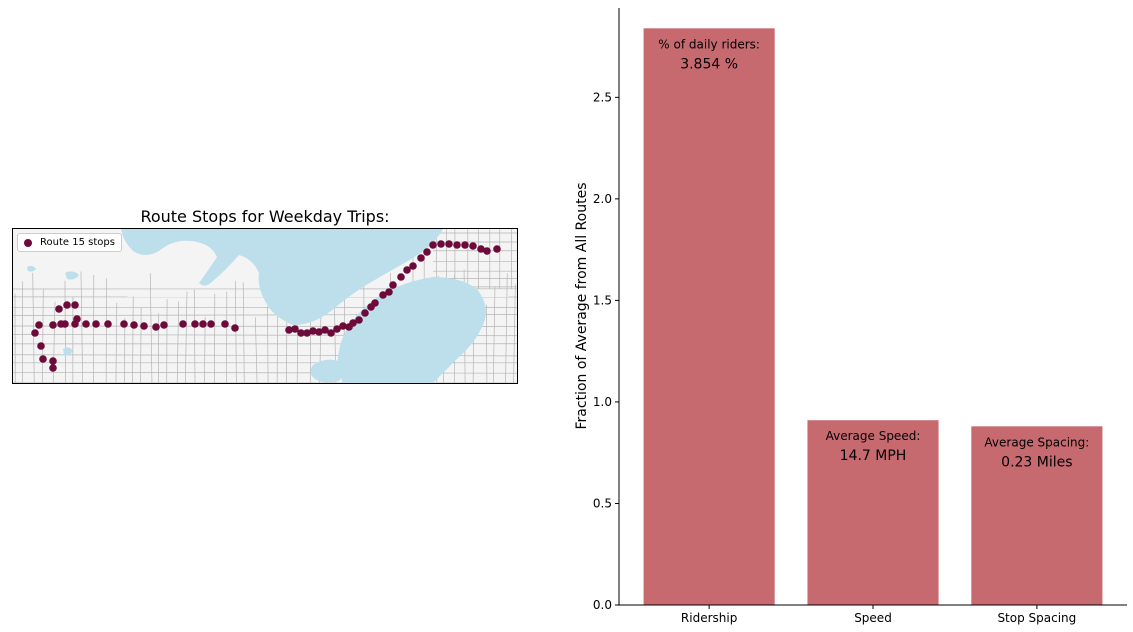  Describe the element at coordinates (602, 503) in the screenshot. I see `y-tick-label: 0.5` at that location.